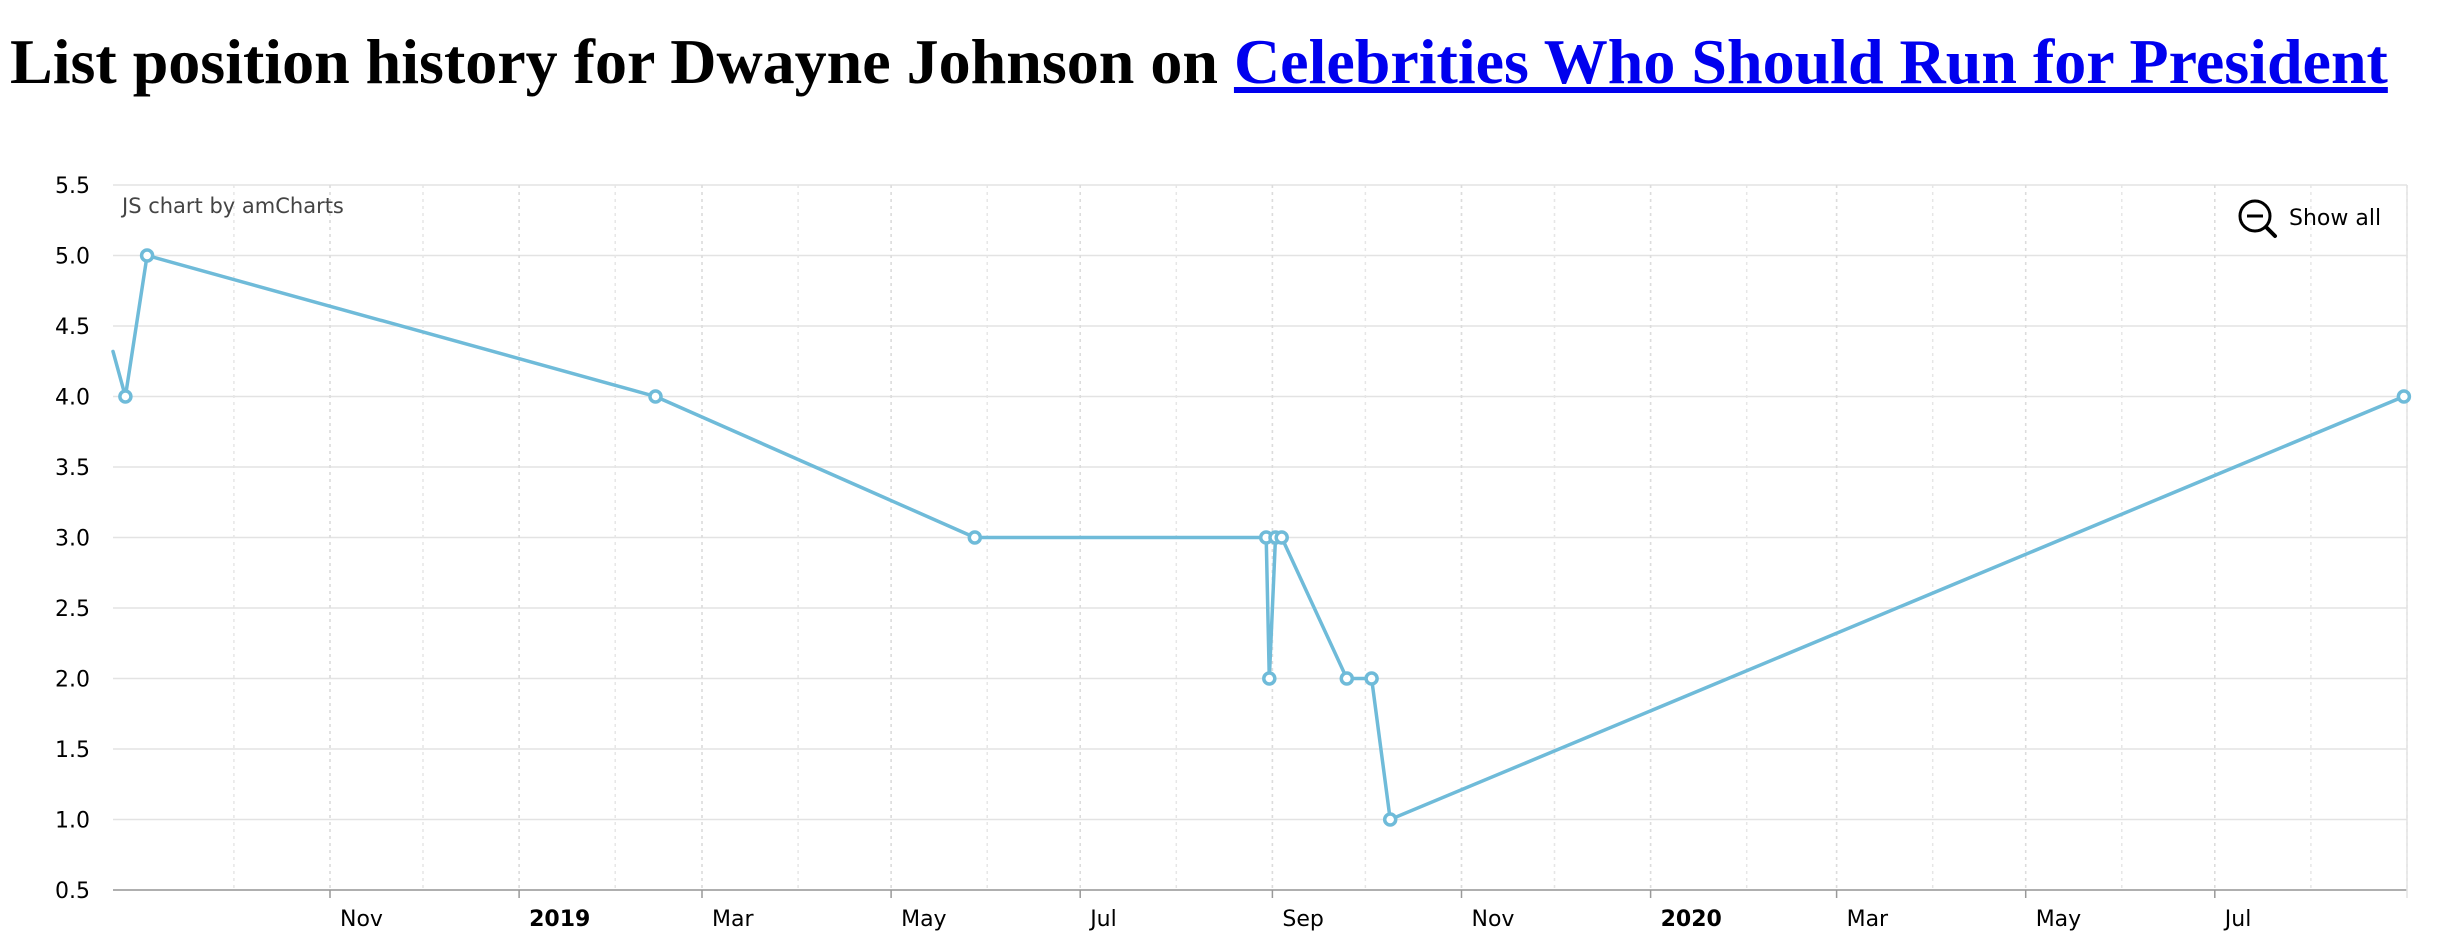  I want to click on y-tick-label: 3.0, so click(72, 539).